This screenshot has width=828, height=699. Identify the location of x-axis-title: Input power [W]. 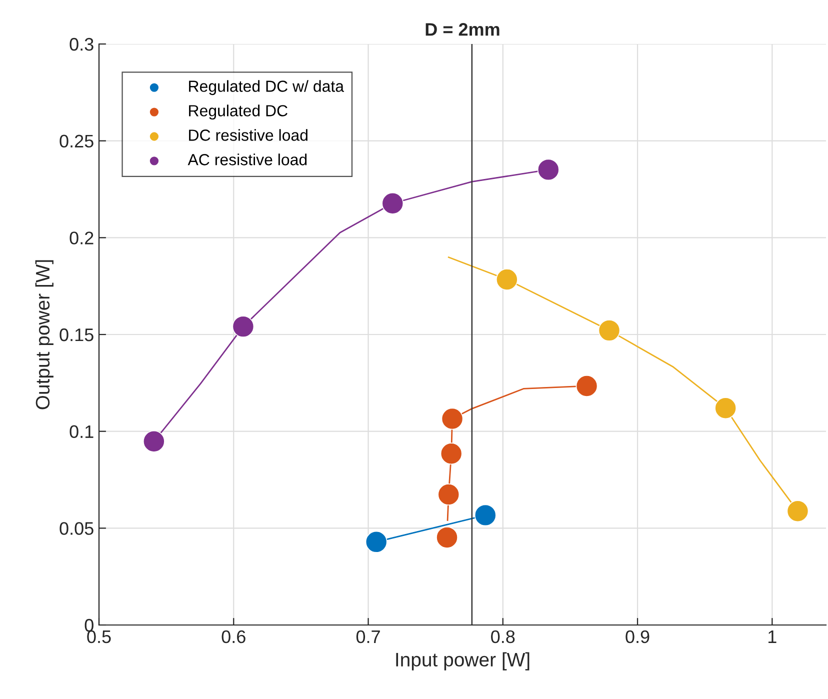
(463, 661).